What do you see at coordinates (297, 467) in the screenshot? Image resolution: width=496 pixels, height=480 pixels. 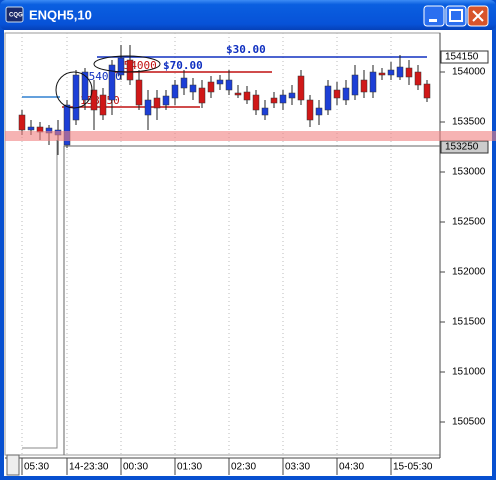 I see `x-tick-label: 03:30` at bounding box center [297, 467].